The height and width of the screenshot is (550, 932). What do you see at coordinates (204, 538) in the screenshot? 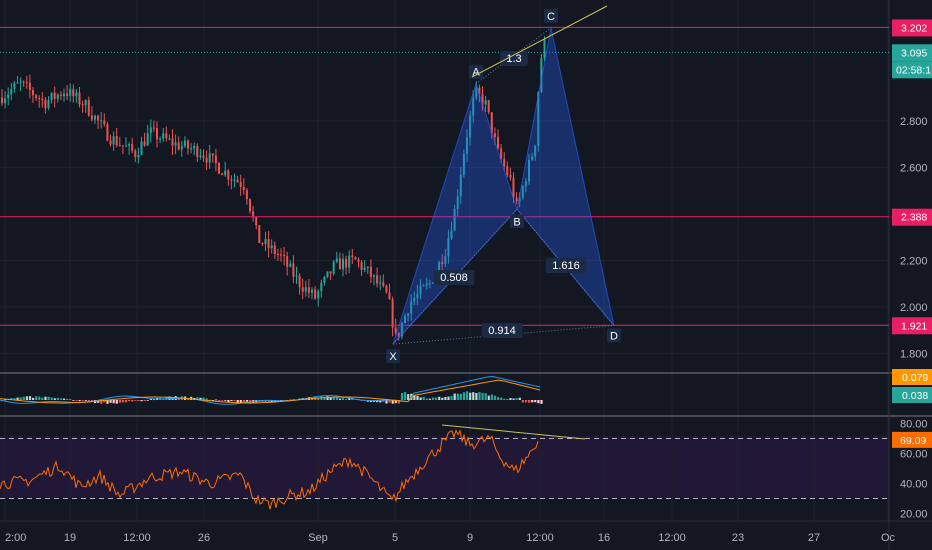
I see `time-tick-label: 26` at bounding box center [204, 538].